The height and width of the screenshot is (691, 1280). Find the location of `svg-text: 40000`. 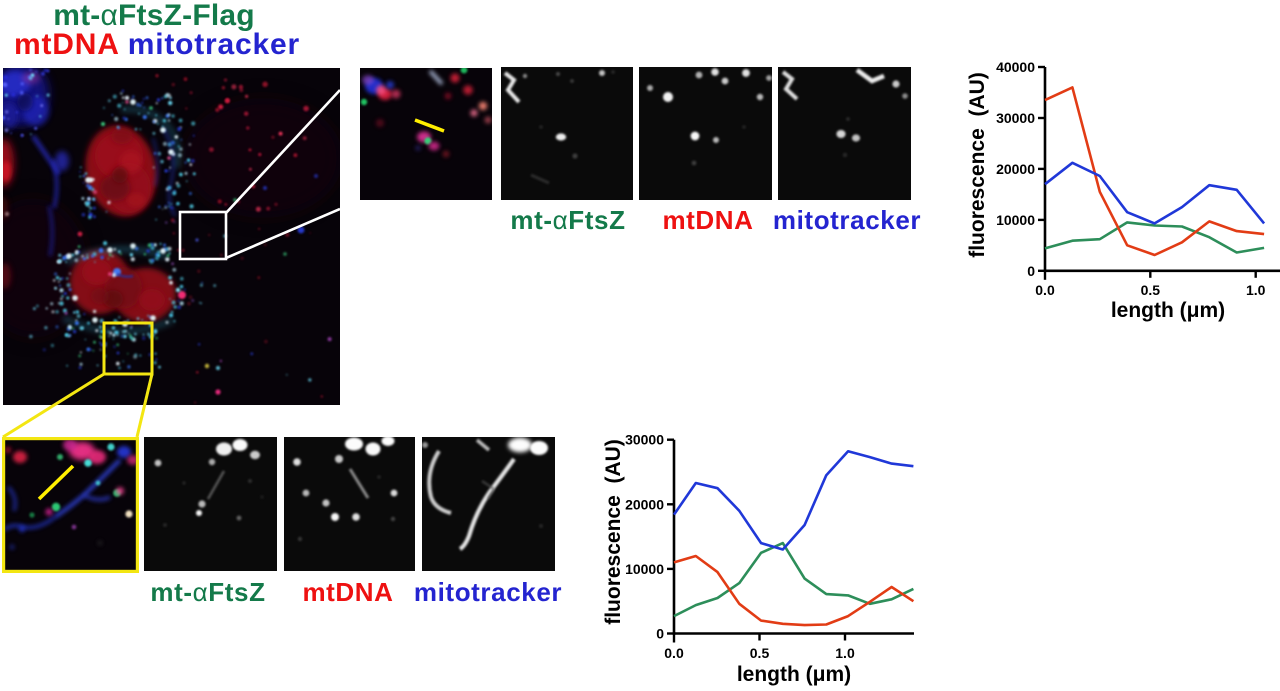

svg-text: 40000 is located at coordinates (1015, 67).